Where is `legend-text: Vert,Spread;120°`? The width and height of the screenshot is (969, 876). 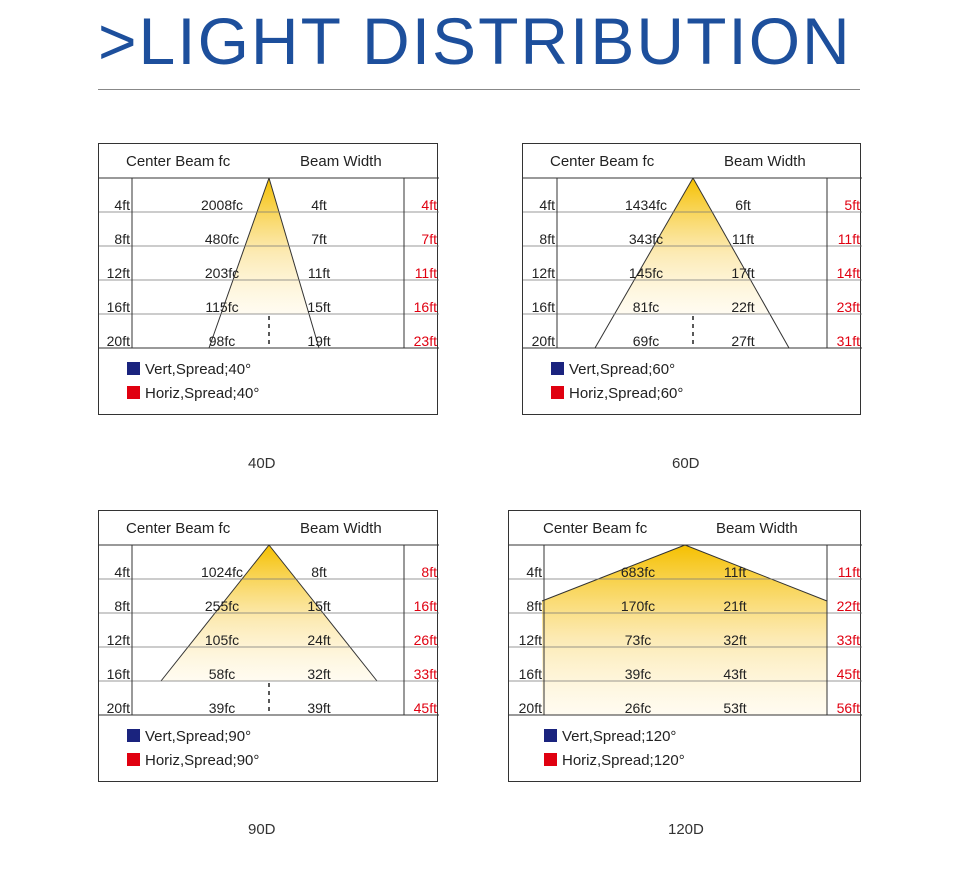
legend-text: Vert,Spread;120° is located at coordinates (619, 736).